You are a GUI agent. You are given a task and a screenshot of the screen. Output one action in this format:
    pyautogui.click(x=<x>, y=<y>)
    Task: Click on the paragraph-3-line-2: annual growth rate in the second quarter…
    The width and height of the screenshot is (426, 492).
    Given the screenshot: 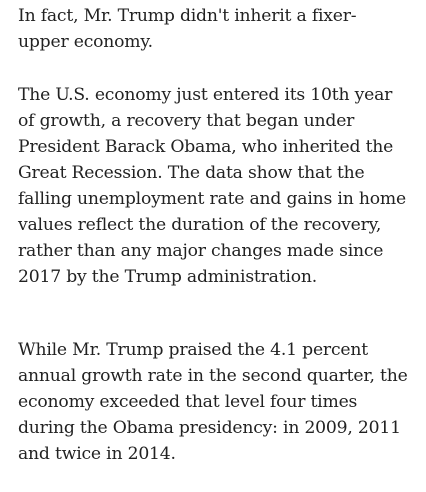 What is the action you would take?
    pyautogui.click(x=213, y=376)
    